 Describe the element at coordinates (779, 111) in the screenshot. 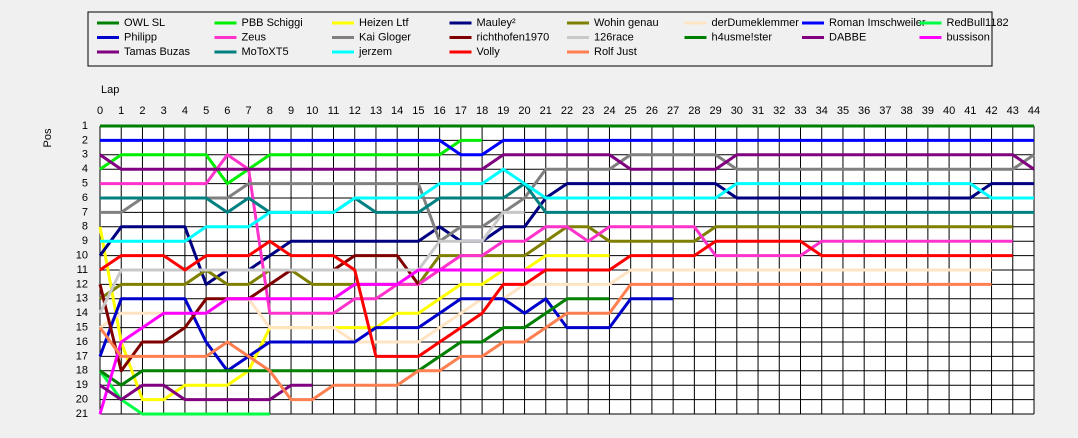

I see `x-tick-label: 32` at that location.